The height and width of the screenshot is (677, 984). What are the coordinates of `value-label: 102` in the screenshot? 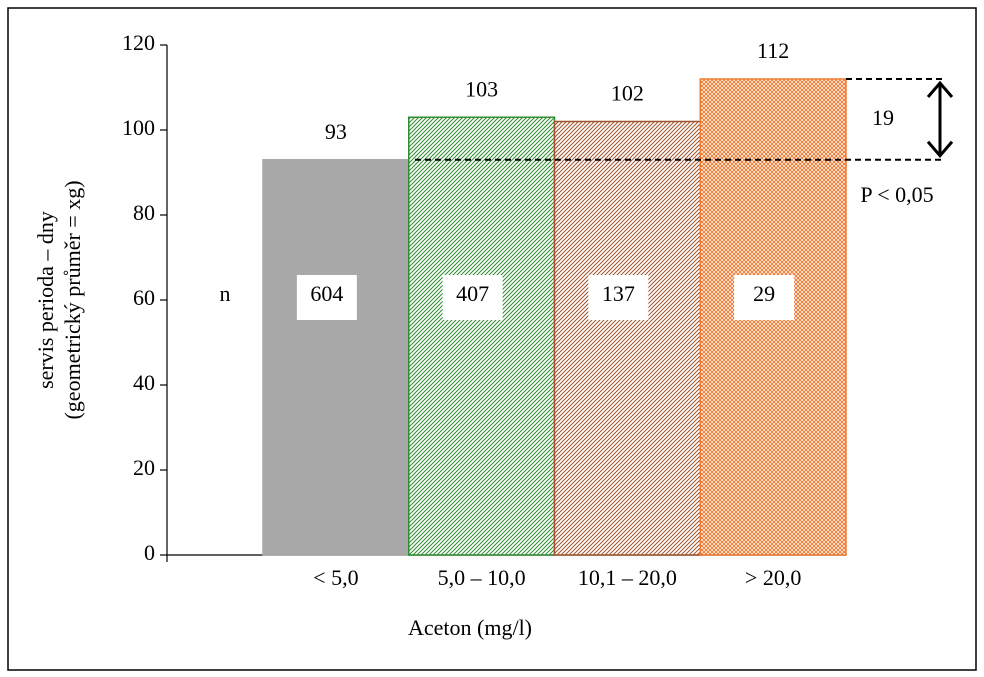 It's located at (627, 93).